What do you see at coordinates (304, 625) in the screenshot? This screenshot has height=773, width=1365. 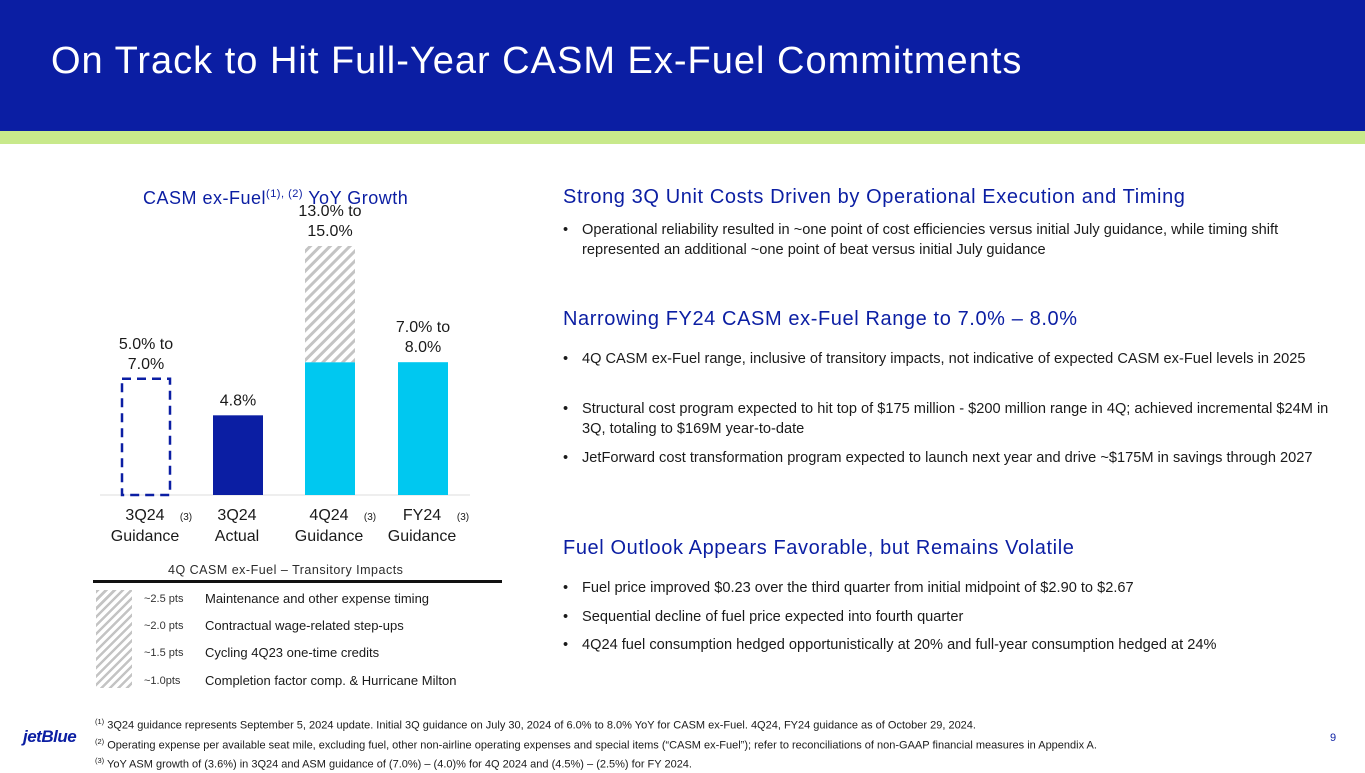 I see `impact-description: Contractual wage-related step-ups` at bounding box center [304, 625].